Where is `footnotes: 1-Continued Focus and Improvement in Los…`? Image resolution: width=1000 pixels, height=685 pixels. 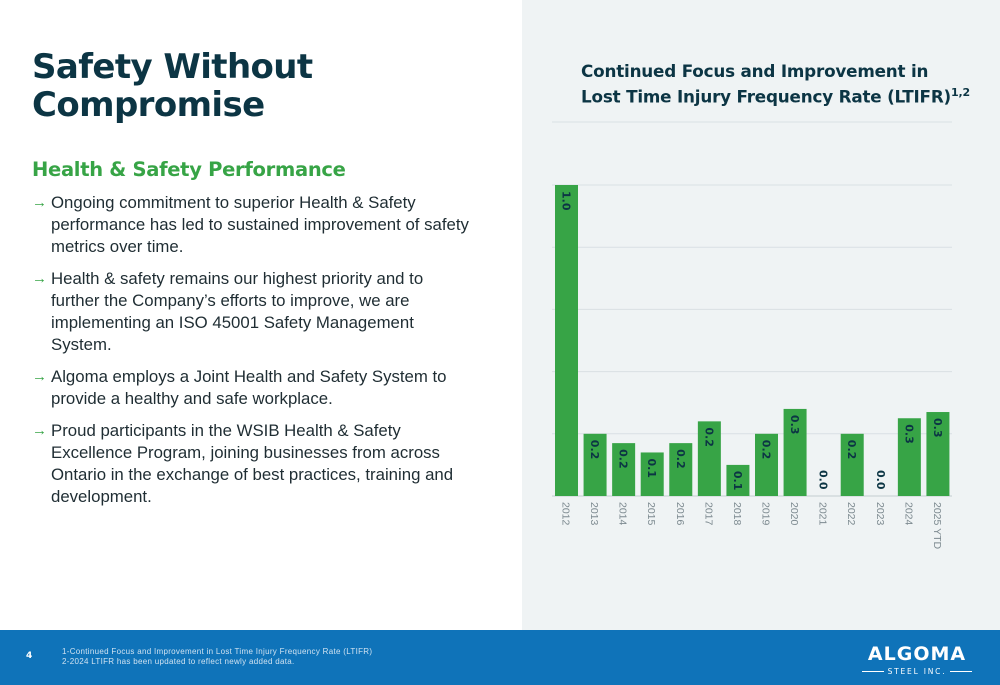 footnotes: 1-Continued Focus and Improvement in Los… is located at coordinates (217, 657).